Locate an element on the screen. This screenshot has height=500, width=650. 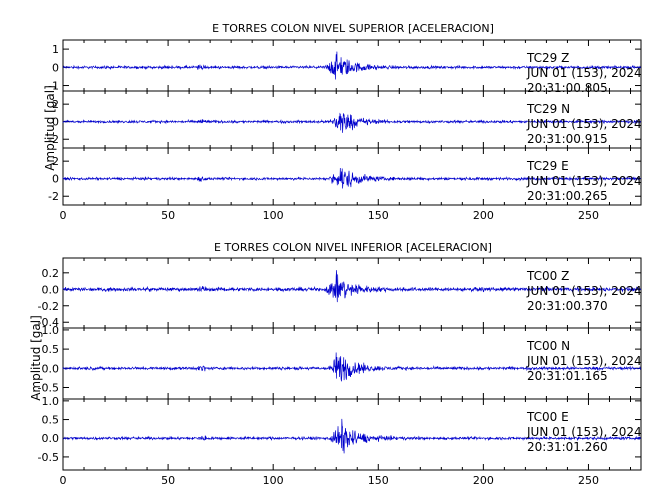
station-component-label: TC29 Z is located at coordinates (547, 58).